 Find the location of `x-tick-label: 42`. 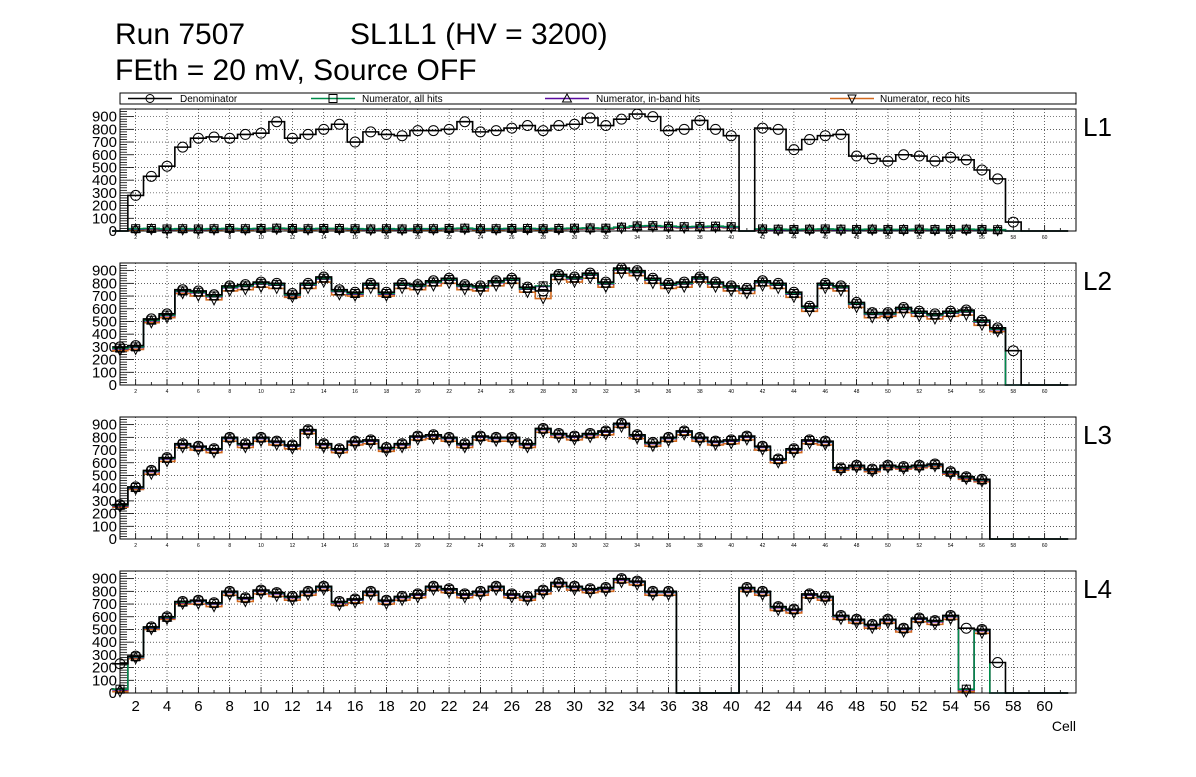

x-tick-label: 42 is located at coordinates (763, 546).